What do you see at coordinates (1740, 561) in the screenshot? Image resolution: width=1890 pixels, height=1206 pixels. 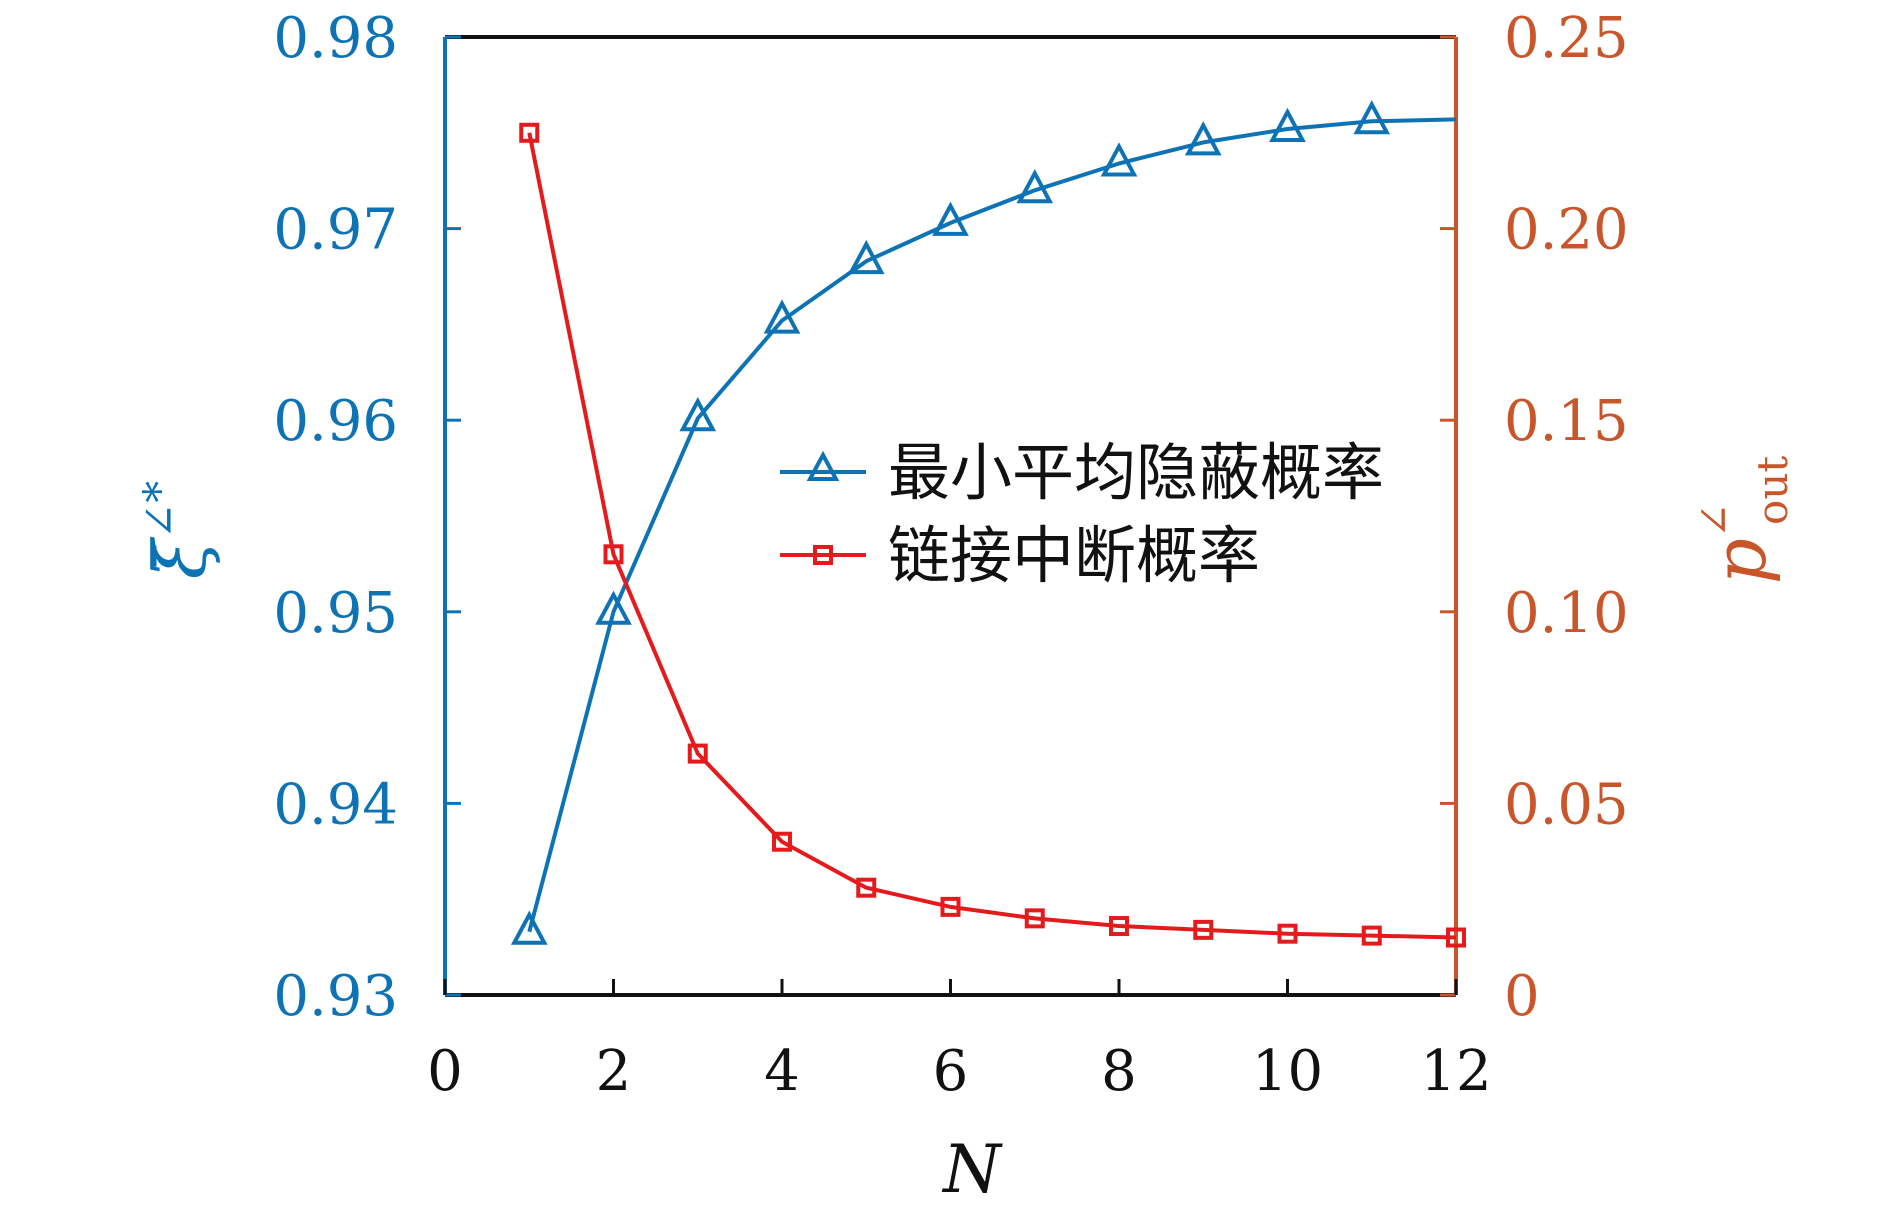 I see `right-axis-label-symbol: p` at bounding box center [1740, 561].